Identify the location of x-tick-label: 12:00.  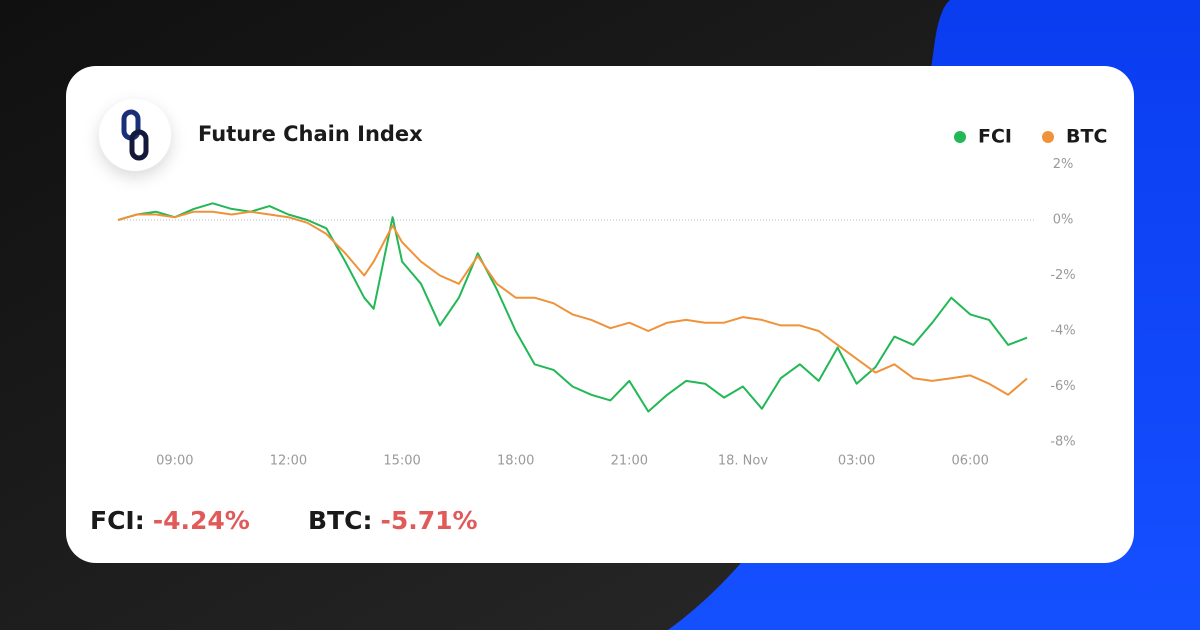
(288, 461).